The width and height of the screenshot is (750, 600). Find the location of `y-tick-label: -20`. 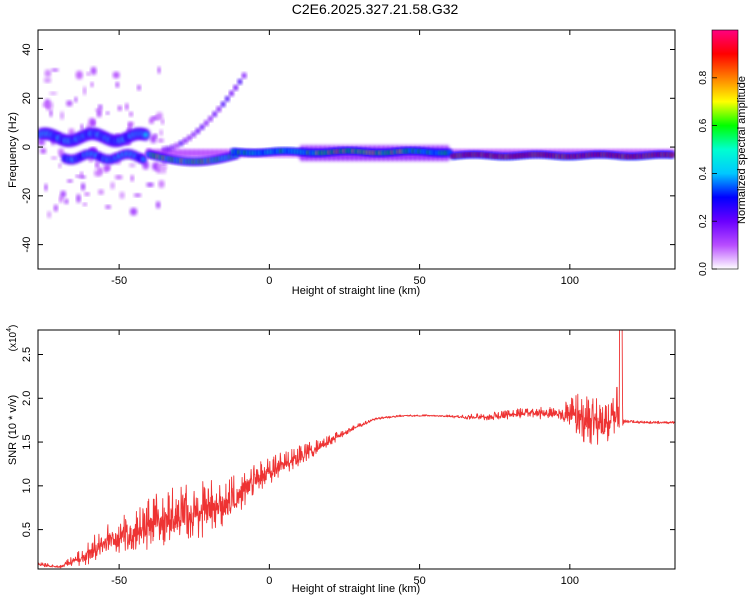

y-tick-label: -20 is located at coordinates (27, 196).